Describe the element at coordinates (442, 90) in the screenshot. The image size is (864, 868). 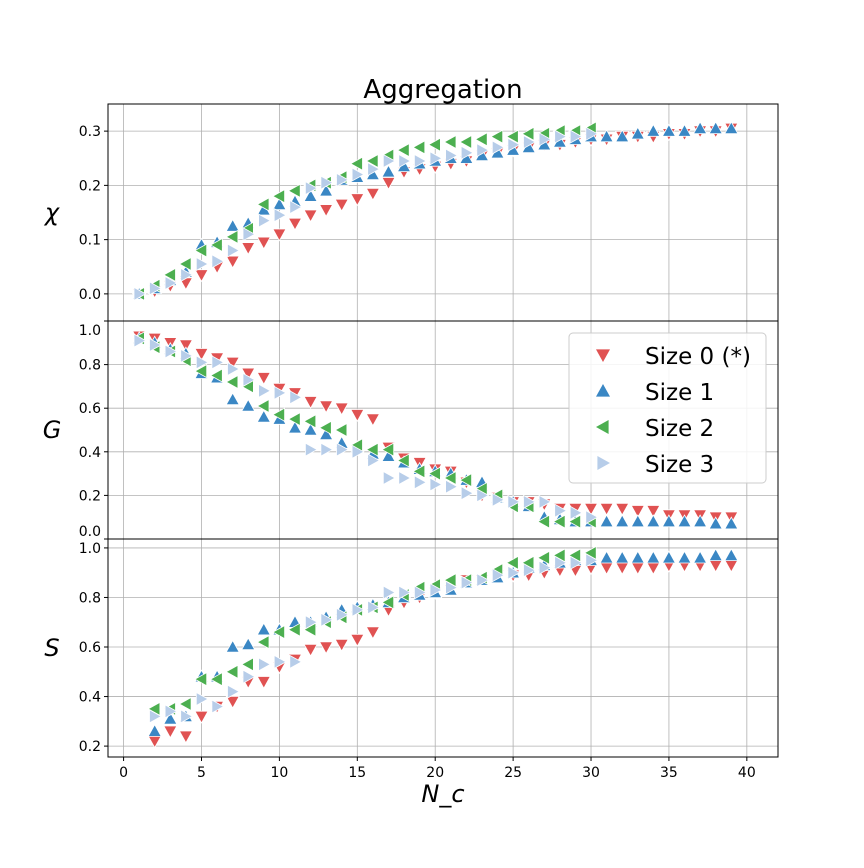
I see `chart-title: Aggregation` at that location.